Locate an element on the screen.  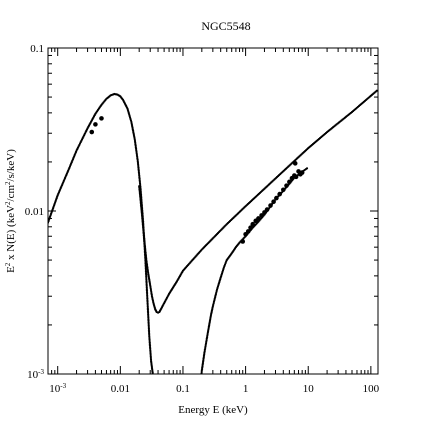
x-tick-label: 1 is located at coordinates (246, 389).